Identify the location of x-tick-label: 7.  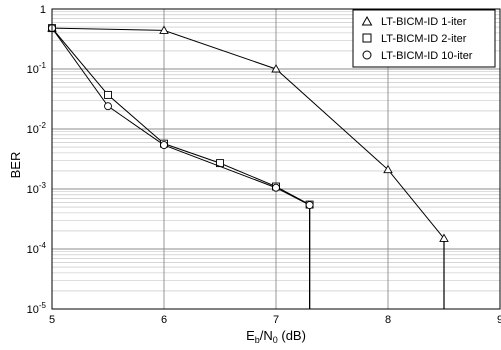
(276, 320).